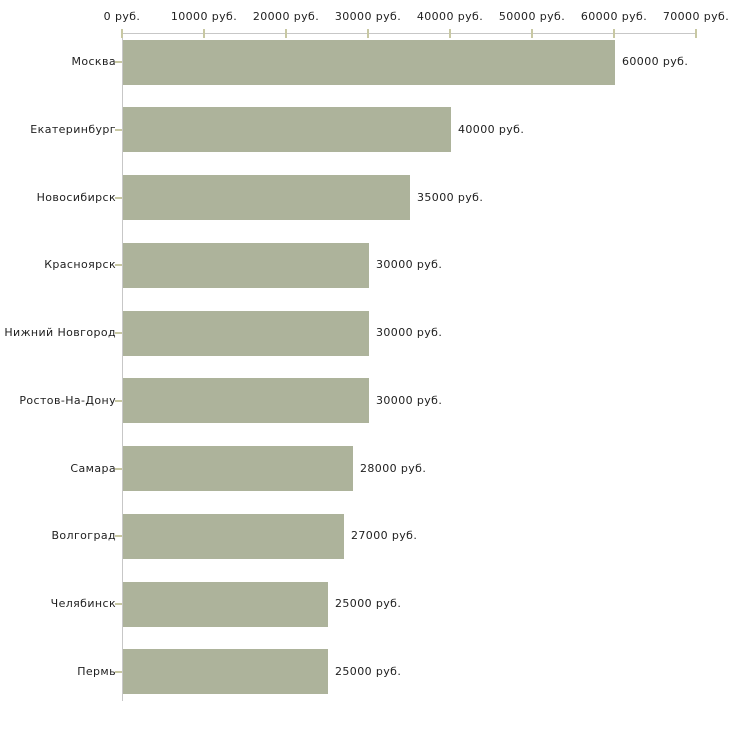 This screenshot has width=730, height=730. I want to click on category-label: Ростов-На-Дону, so click(67, 400).